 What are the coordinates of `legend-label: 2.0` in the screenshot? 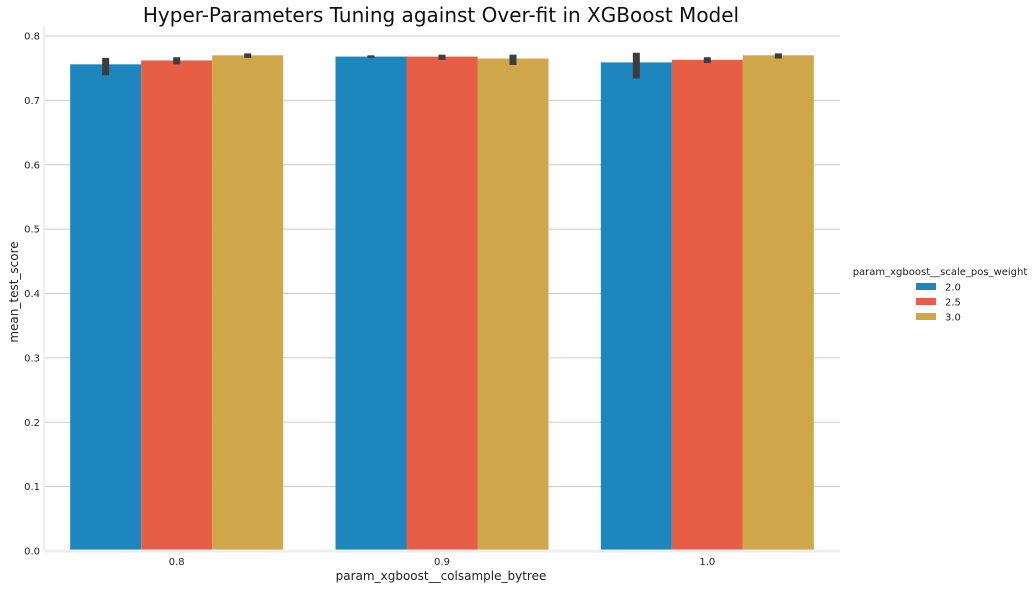 It's located at (953, 288).